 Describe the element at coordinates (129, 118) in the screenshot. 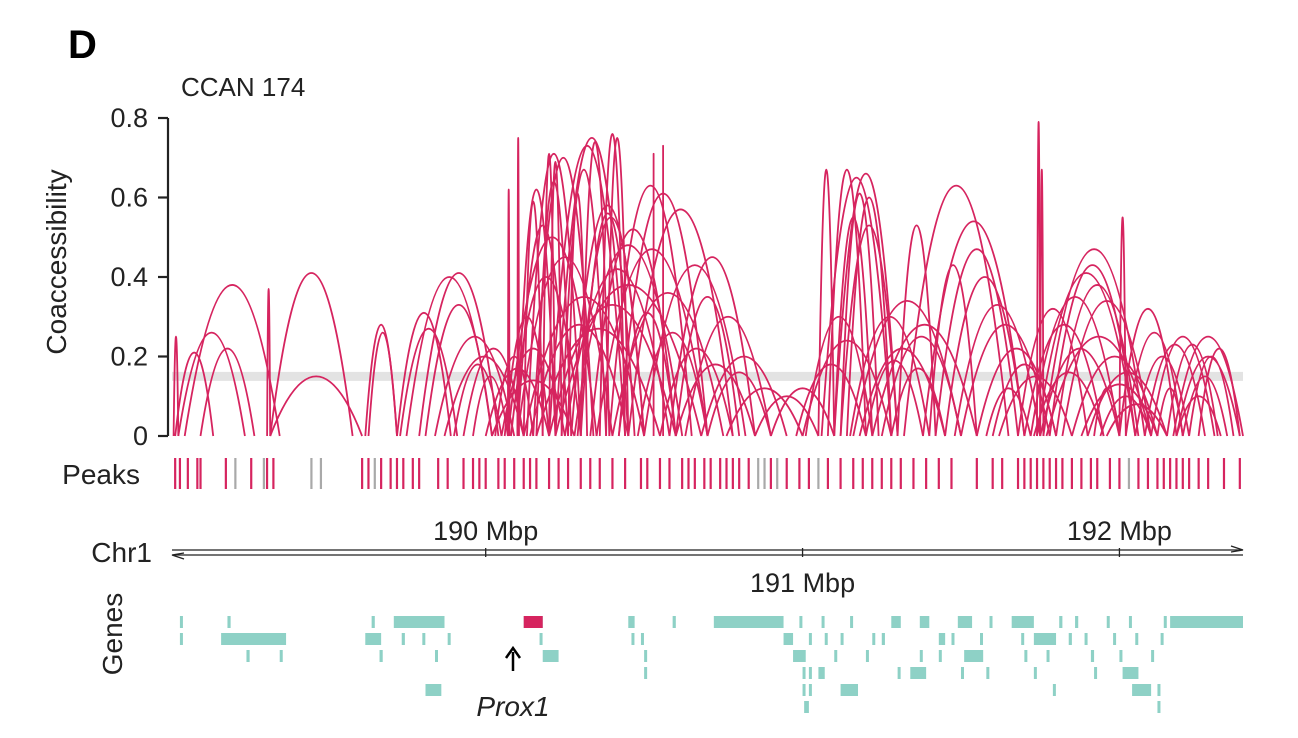

I see `y-tick-label: 0.8` at that location.